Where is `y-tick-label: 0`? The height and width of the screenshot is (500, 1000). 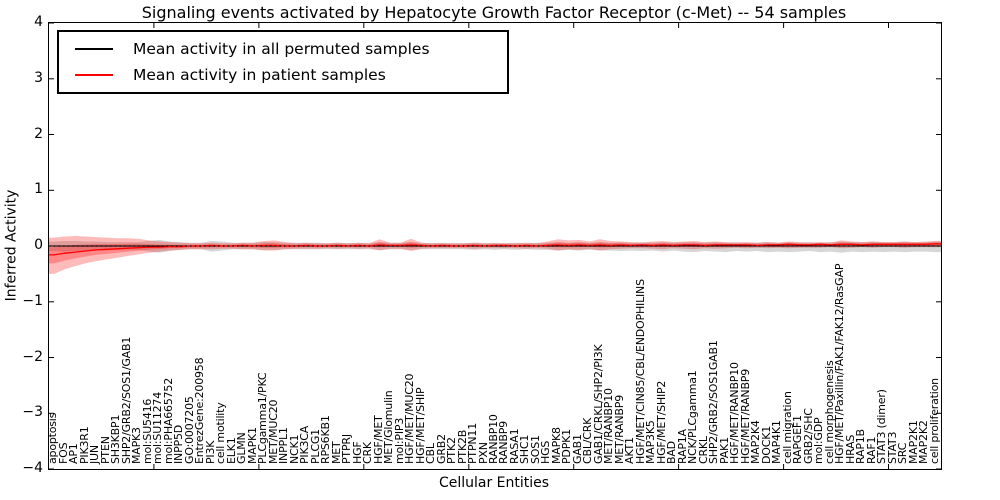 y-tick-label: 0 is located at coordinates (38, 245).